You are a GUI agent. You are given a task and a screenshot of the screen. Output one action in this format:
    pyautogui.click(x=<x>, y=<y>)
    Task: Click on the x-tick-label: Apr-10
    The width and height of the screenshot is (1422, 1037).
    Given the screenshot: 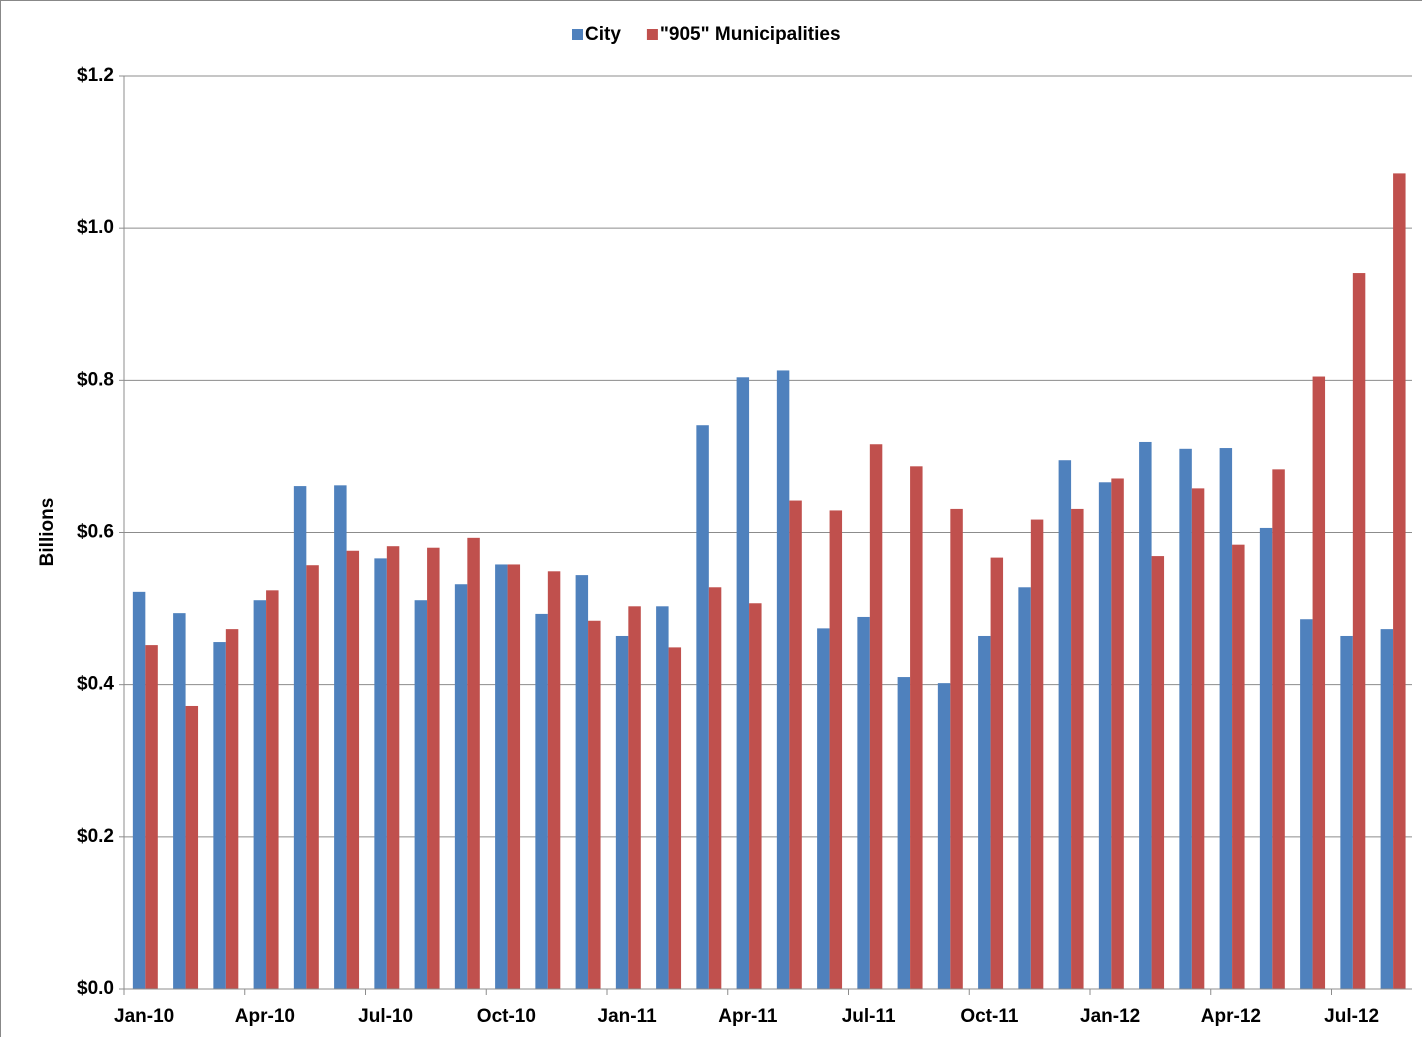 What is the action you would take?
    pyautogui.click(x=265, y=1016)
    